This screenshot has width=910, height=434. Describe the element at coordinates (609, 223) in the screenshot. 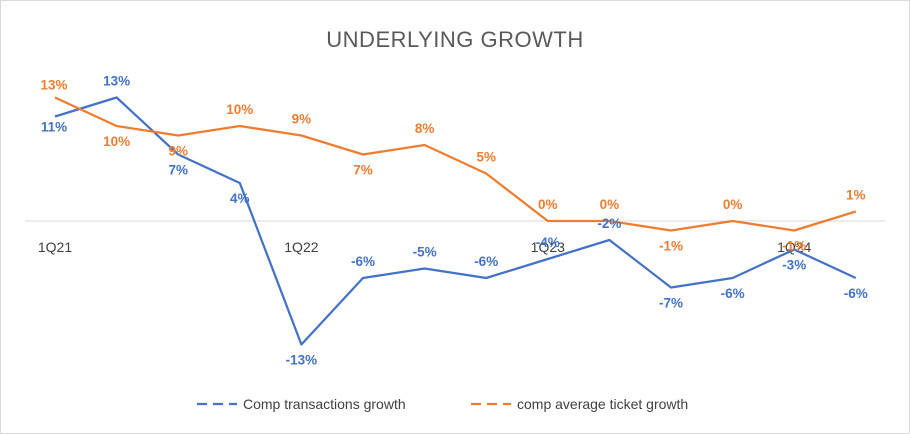

I see `data-label: -2%` at that location.